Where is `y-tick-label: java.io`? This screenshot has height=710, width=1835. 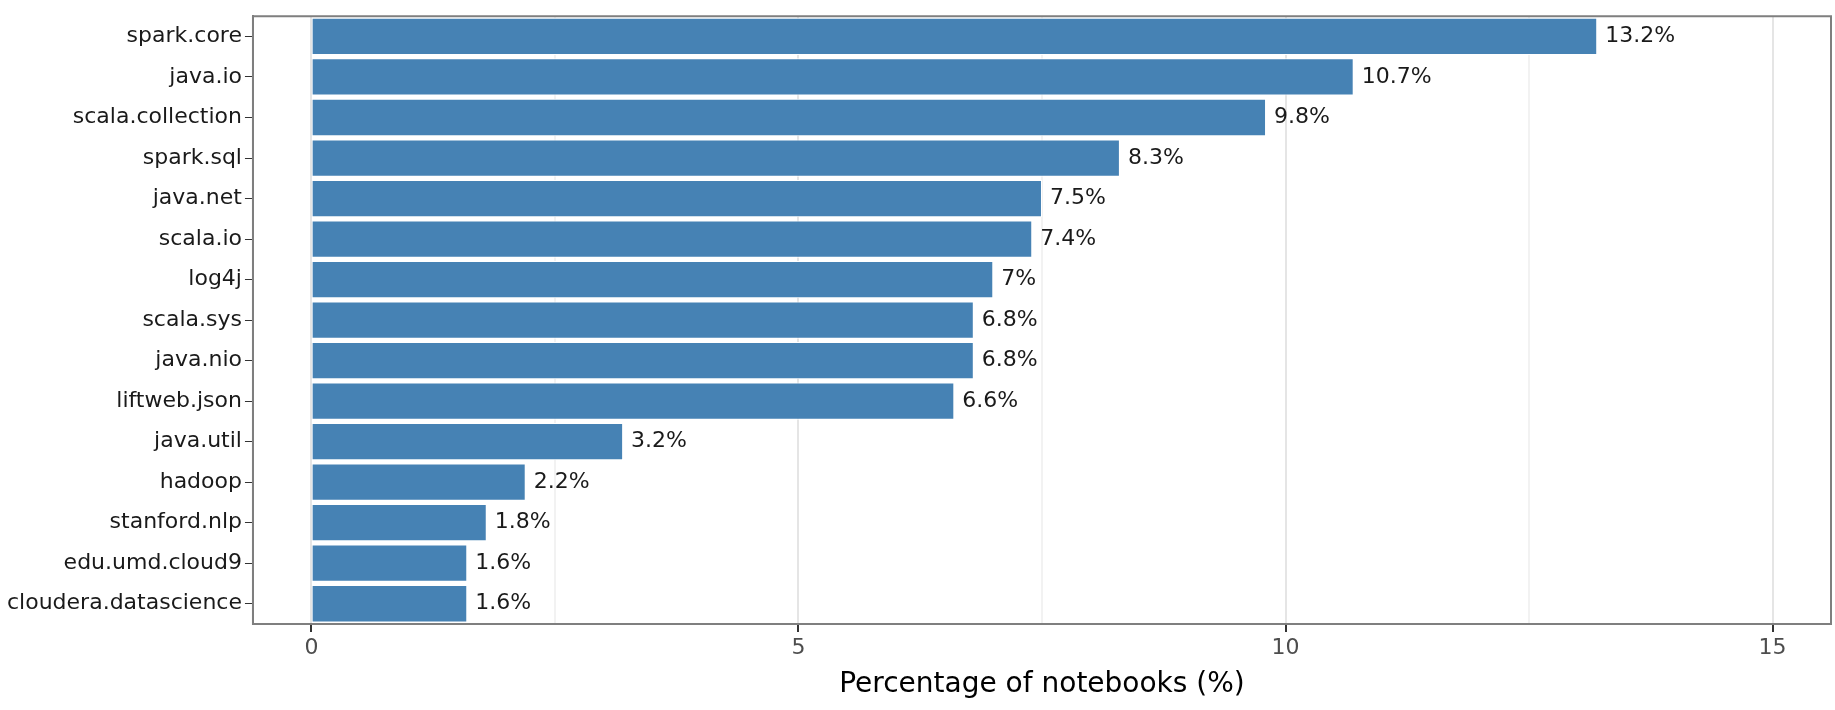 y-tick-label: java.io is located at coordinates (205, 75).